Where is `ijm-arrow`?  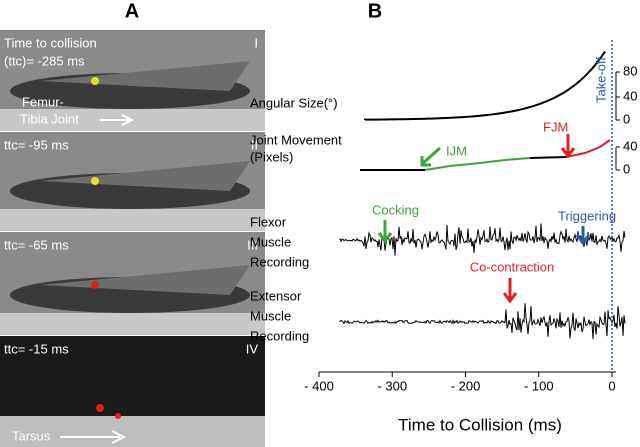 ijm-arrow is located at coordinates (430, 156).